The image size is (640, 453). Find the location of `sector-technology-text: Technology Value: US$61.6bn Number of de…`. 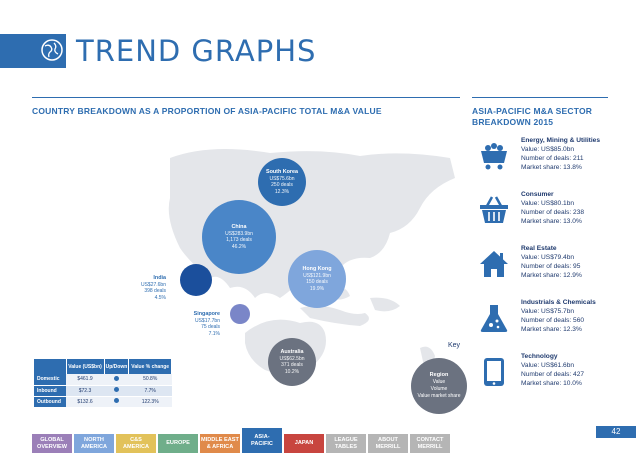

sector-technology-text: Technology Value: US$61.6bn Number of de… is located at coordinates (552, 370).